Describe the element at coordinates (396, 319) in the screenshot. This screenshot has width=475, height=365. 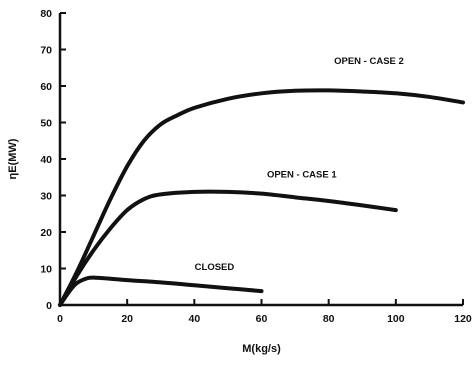
I see `x-tick-label: 100` at that location.